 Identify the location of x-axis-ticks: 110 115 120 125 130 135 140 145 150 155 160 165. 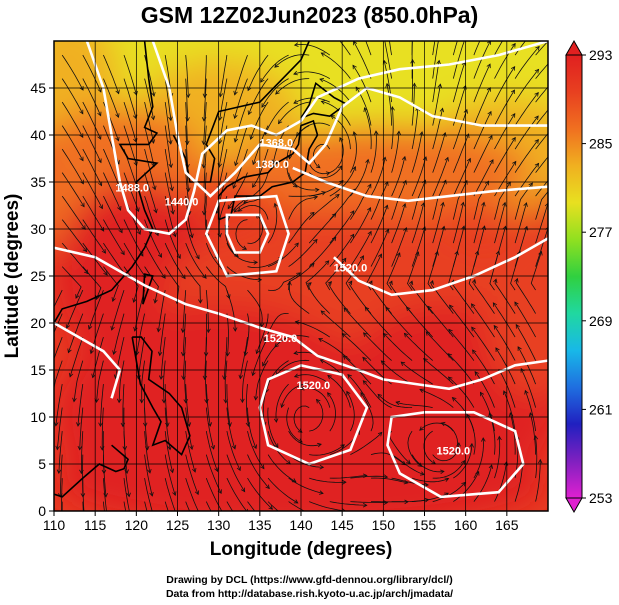
(281, 522).